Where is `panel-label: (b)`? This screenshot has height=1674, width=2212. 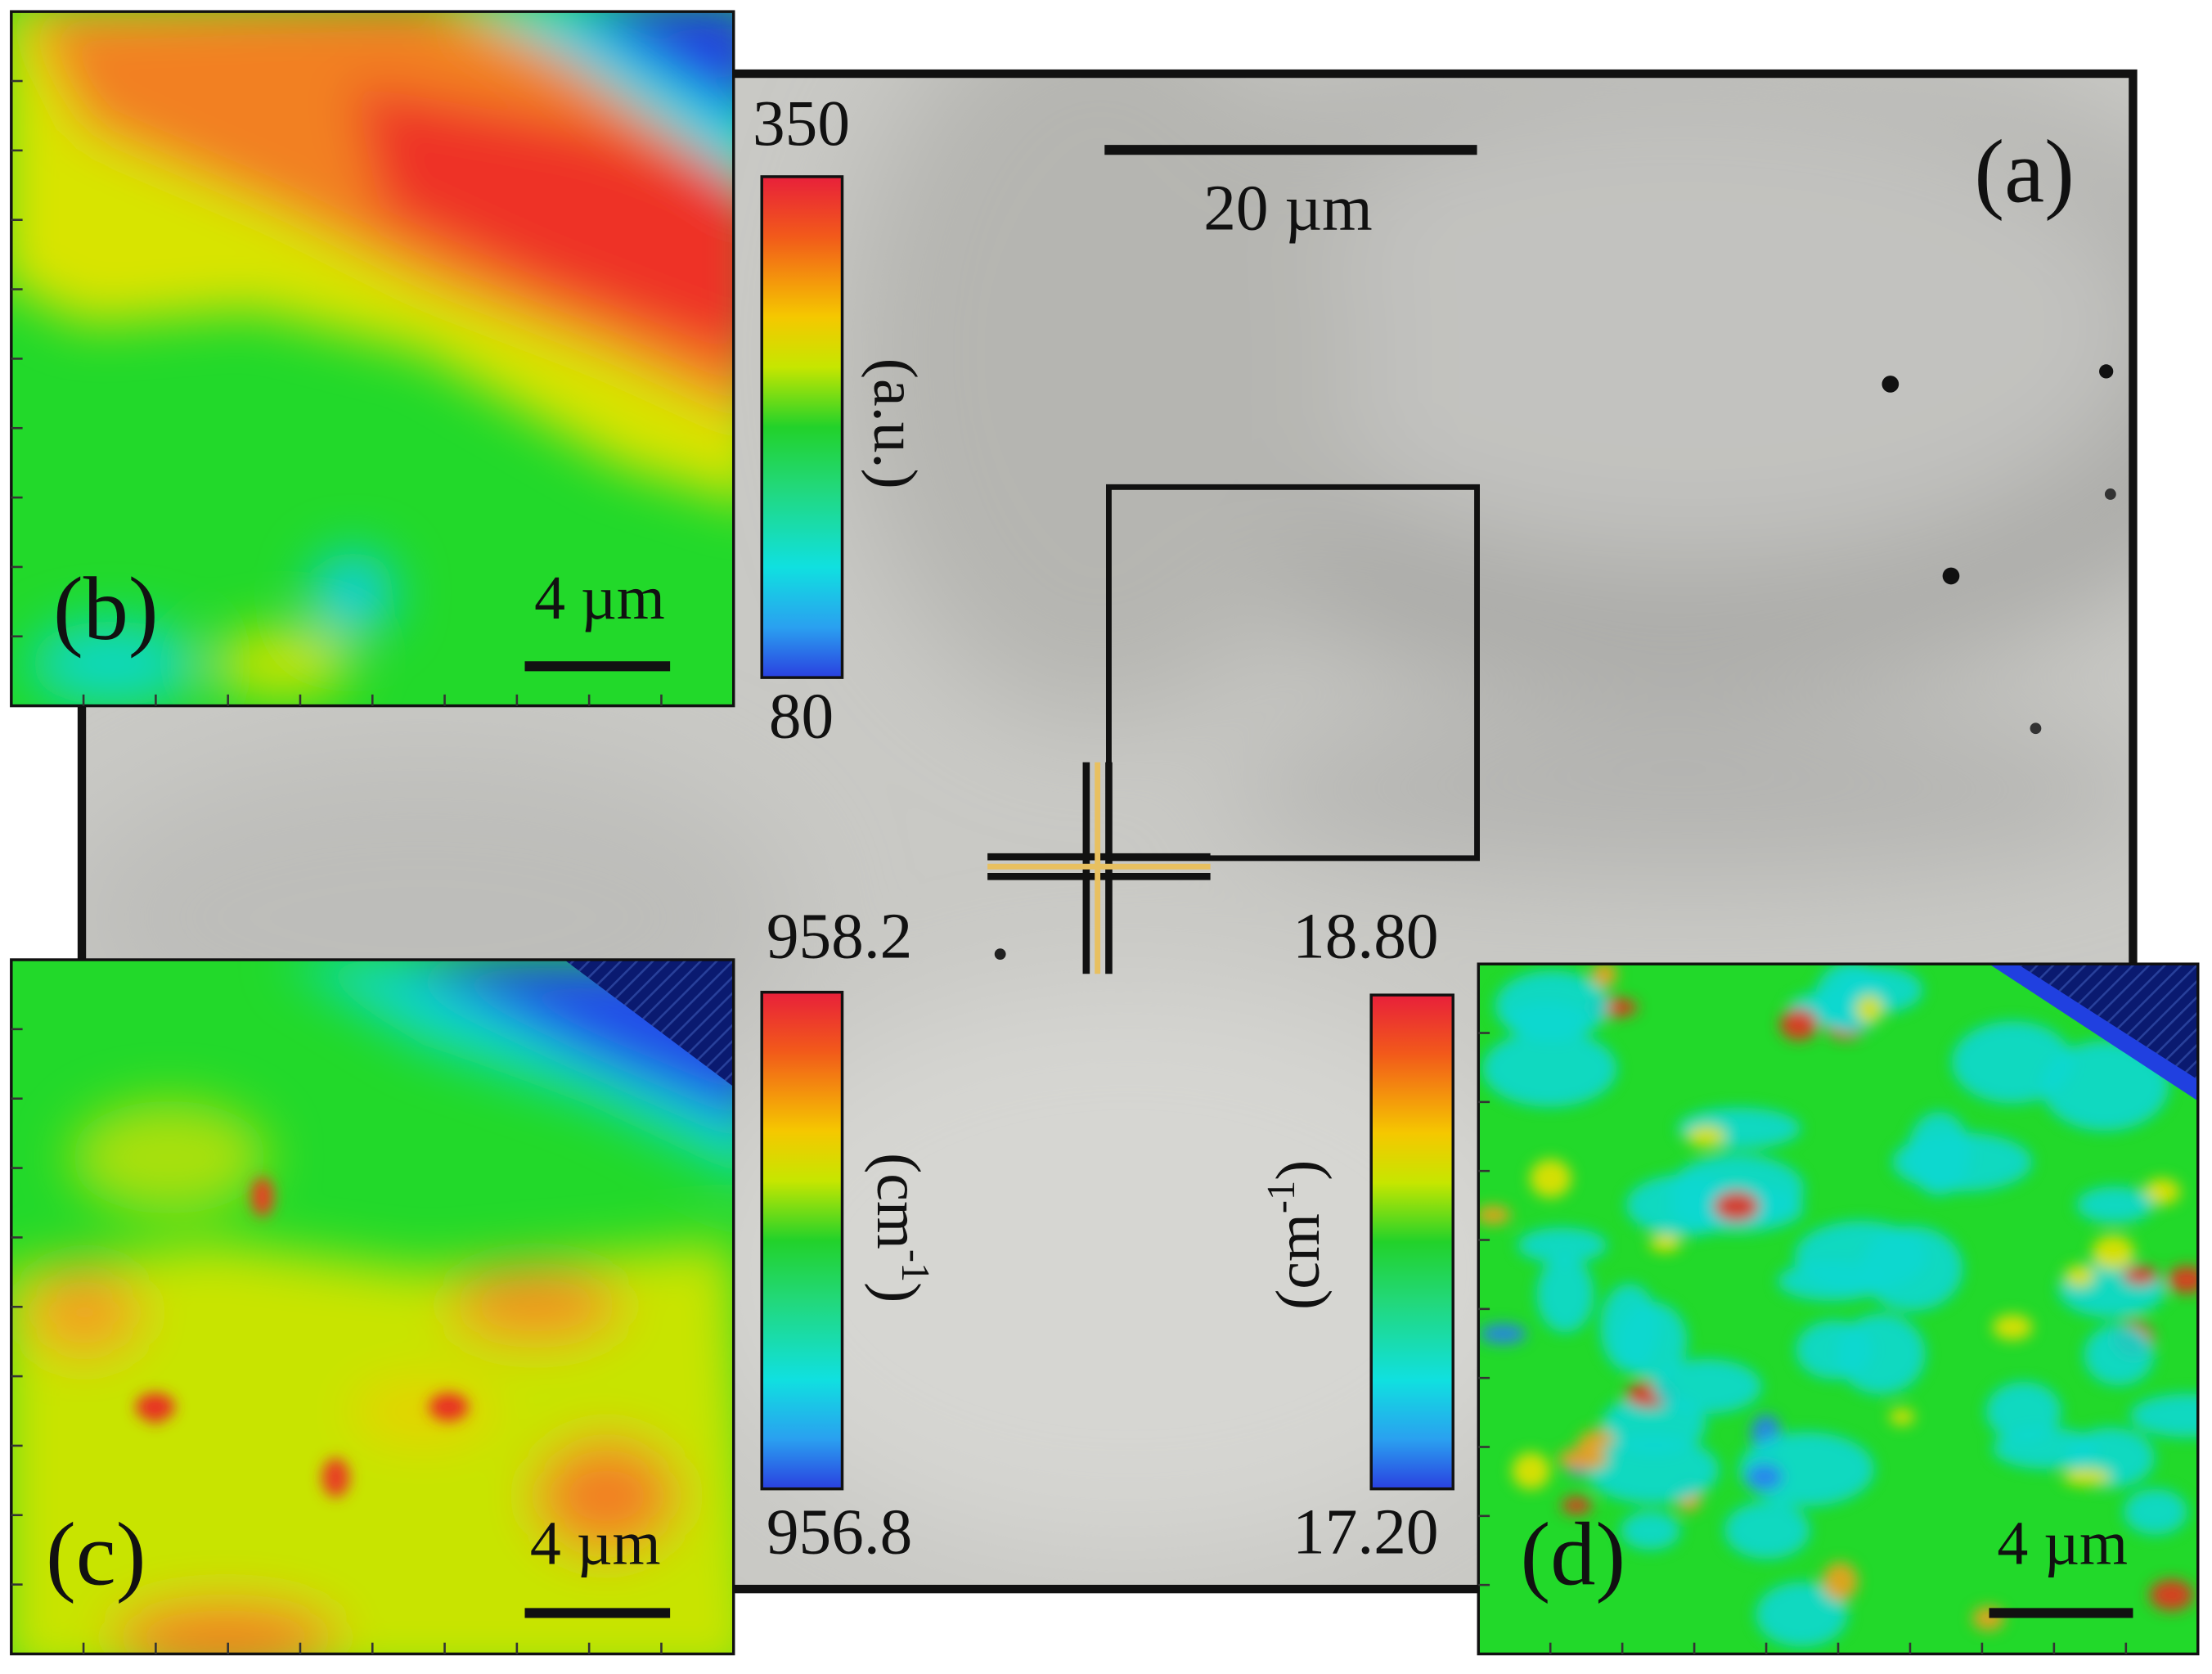
panel-label: (b) is located at coordinates (106, 609).